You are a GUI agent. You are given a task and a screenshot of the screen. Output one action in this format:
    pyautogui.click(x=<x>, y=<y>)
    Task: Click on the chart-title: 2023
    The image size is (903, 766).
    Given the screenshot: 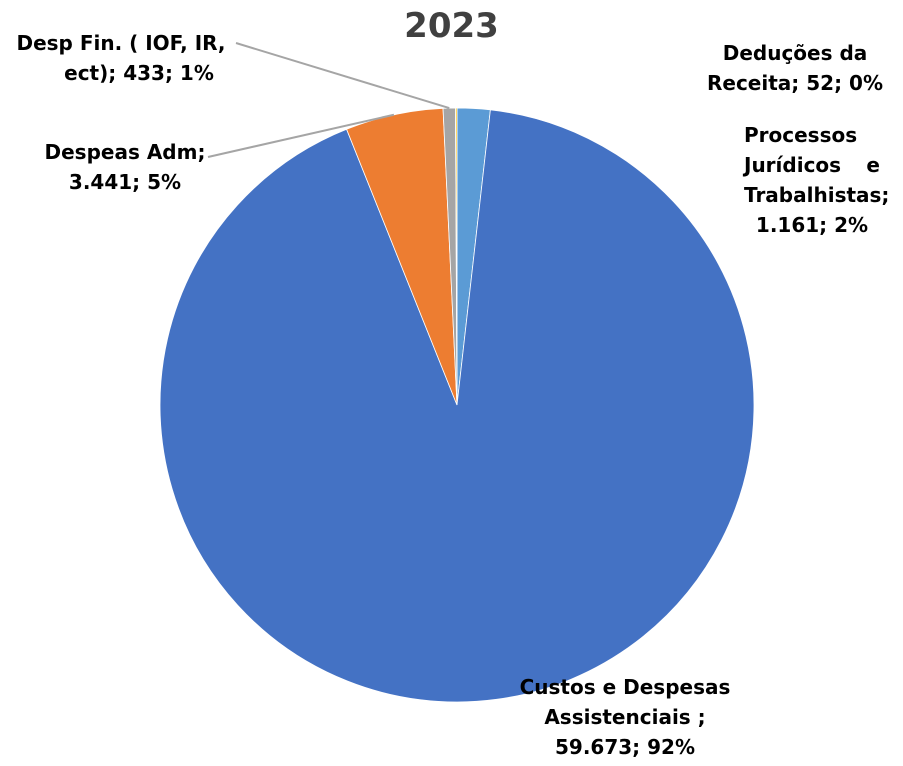 What is the action you would take?
    pyautogui.click(x=451, y=26)
    